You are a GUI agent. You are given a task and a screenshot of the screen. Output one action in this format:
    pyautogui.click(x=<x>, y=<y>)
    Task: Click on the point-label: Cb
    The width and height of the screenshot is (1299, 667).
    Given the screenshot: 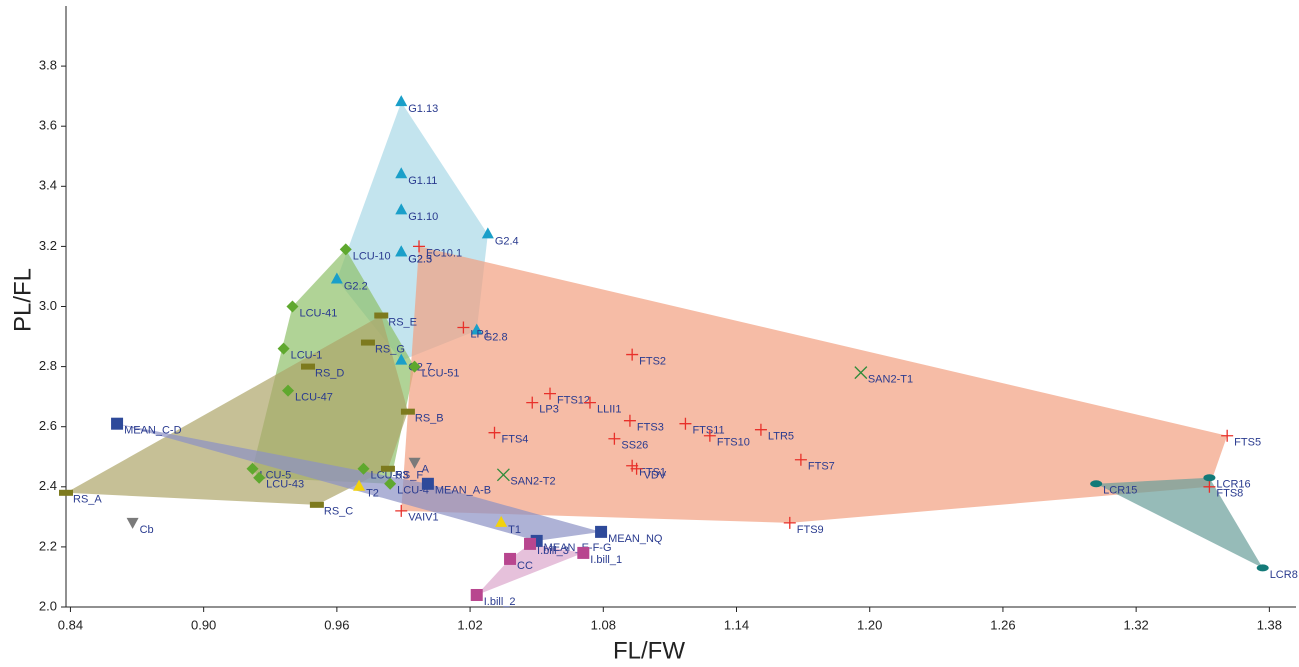 What is the action you would take?
    pyautogui.click(x=147, y=530)
    